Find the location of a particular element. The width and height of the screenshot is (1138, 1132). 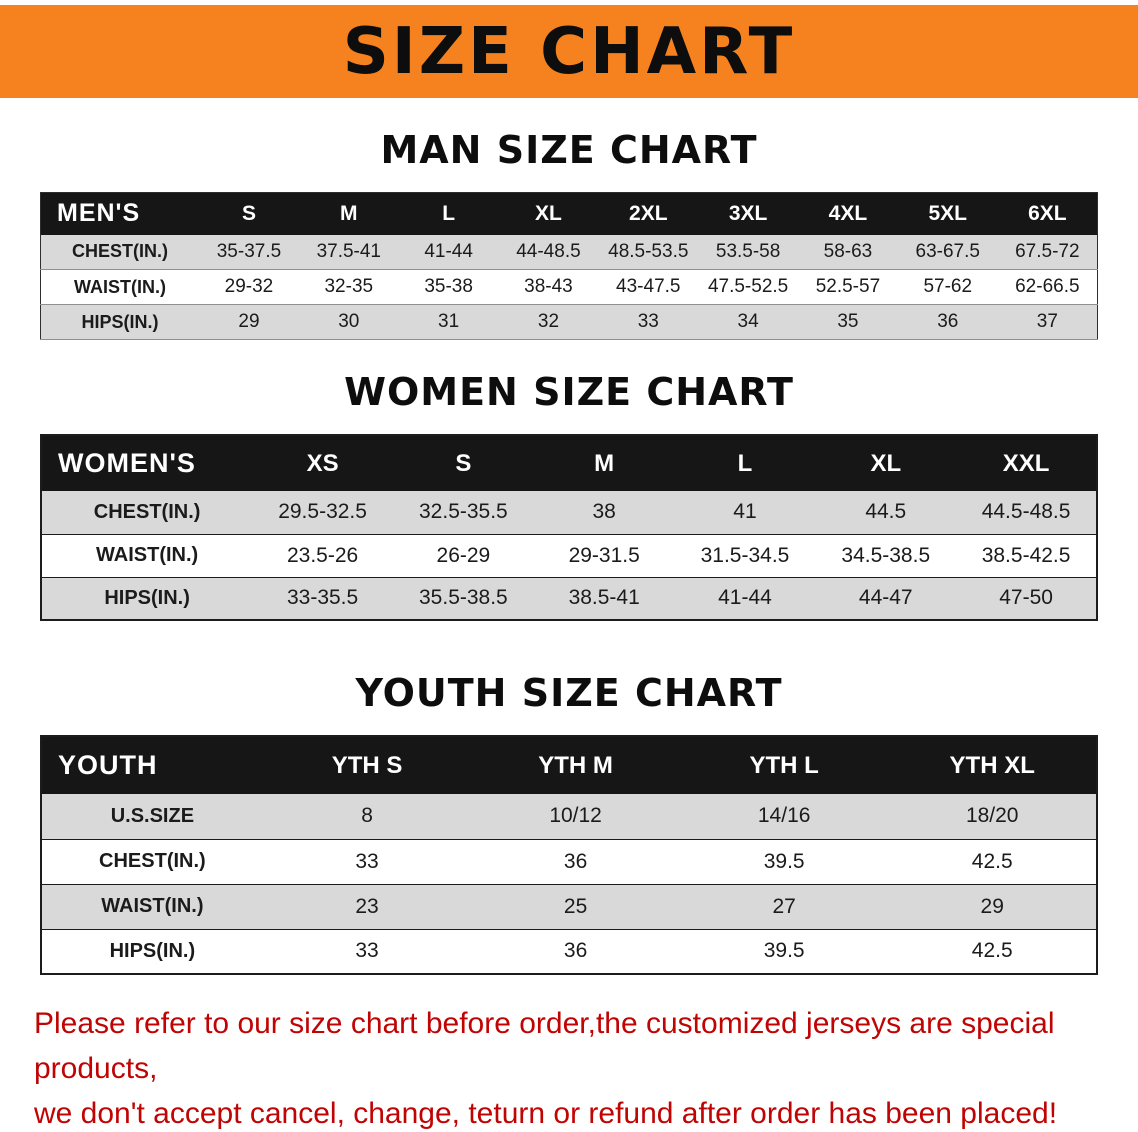

size-column-header: 5XL is located at coordinates (947, 213).